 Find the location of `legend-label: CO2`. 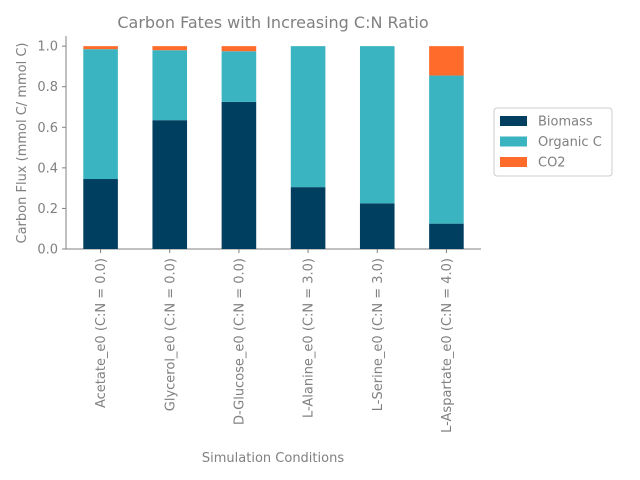

legend-label: CO2 is located at coordinates (552, 163).